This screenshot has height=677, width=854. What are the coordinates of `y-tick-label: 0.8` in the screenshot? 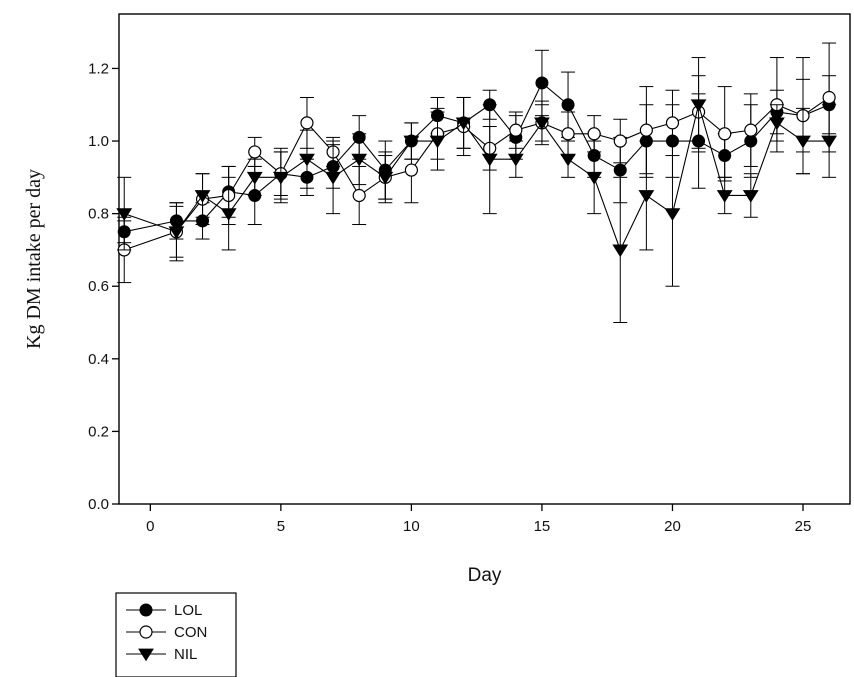 It's located at (98, 214).